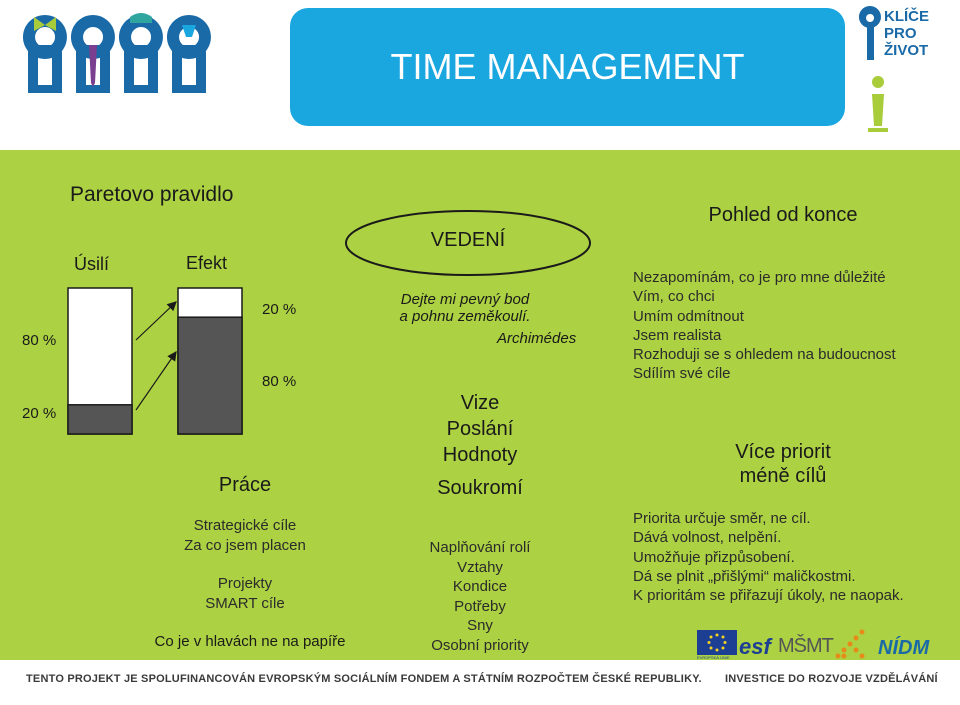  Describe the element at coordinates (468, 240) in the screenshot. I see `leadership-heading: VEDENÍ` at that location.